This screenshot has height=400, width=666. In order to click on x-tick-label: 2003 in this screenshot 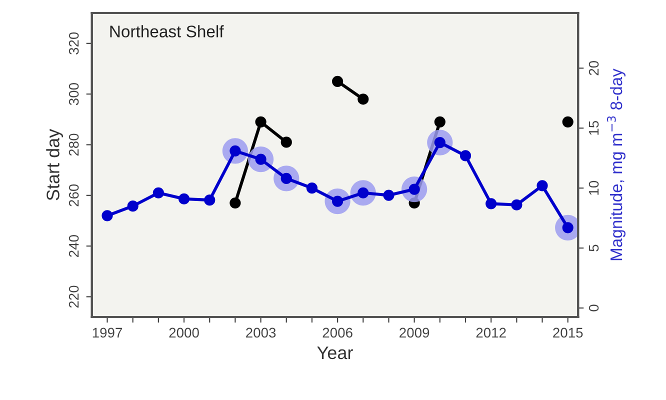, I will do `click(261, 333)`.